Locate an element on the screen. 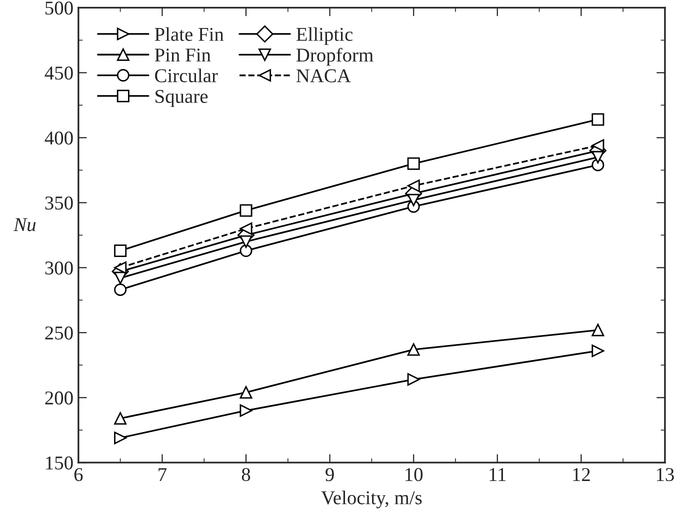 The image size is (682, 514). x-tick-label: 10 is located at coordinates (414, 475).